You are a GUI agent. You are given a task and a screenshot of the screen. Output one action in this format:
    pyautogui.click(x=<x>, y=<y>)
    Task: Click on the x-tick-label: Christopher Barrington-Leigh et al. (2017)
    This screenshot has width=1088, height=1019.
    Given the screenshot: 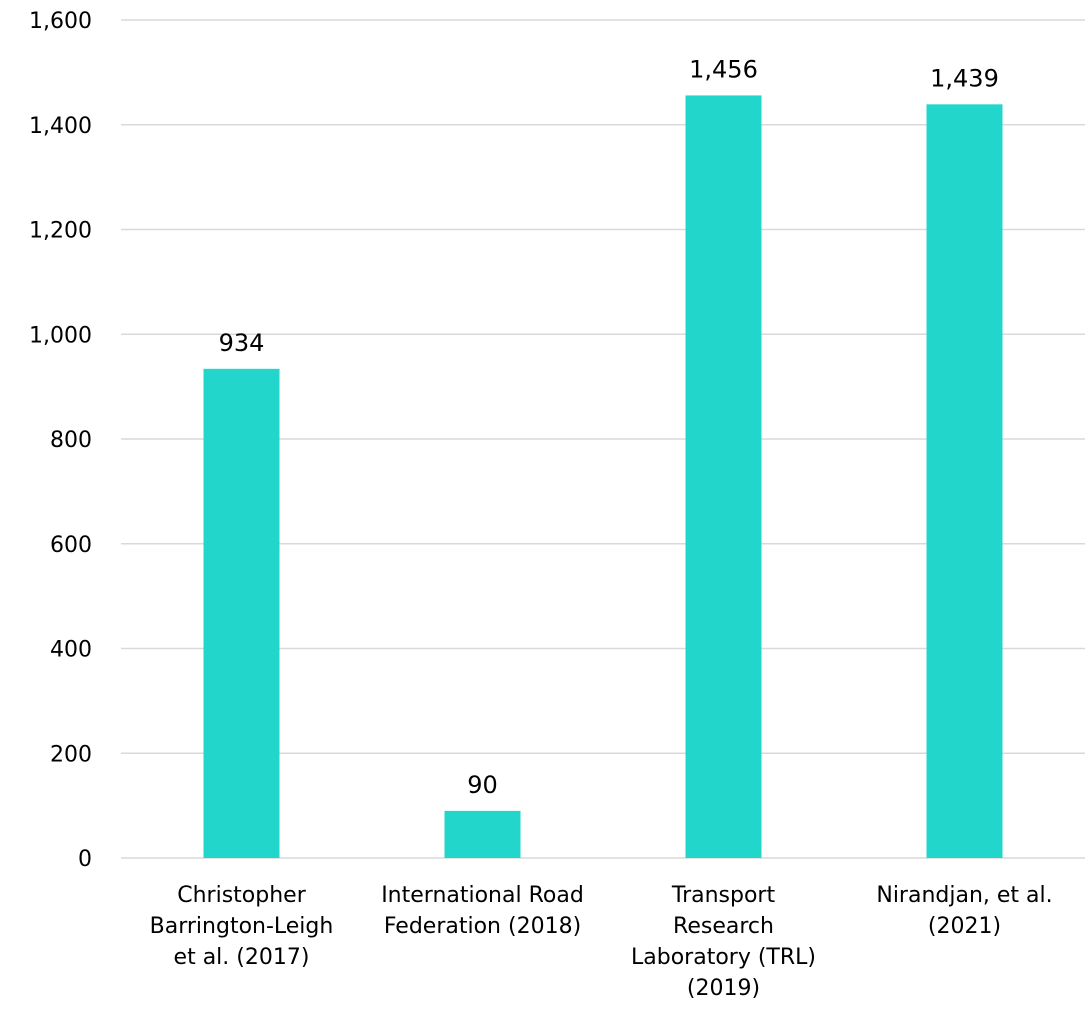 What is the action you would take?
    pyautogui.click(x=242, y=926)
    